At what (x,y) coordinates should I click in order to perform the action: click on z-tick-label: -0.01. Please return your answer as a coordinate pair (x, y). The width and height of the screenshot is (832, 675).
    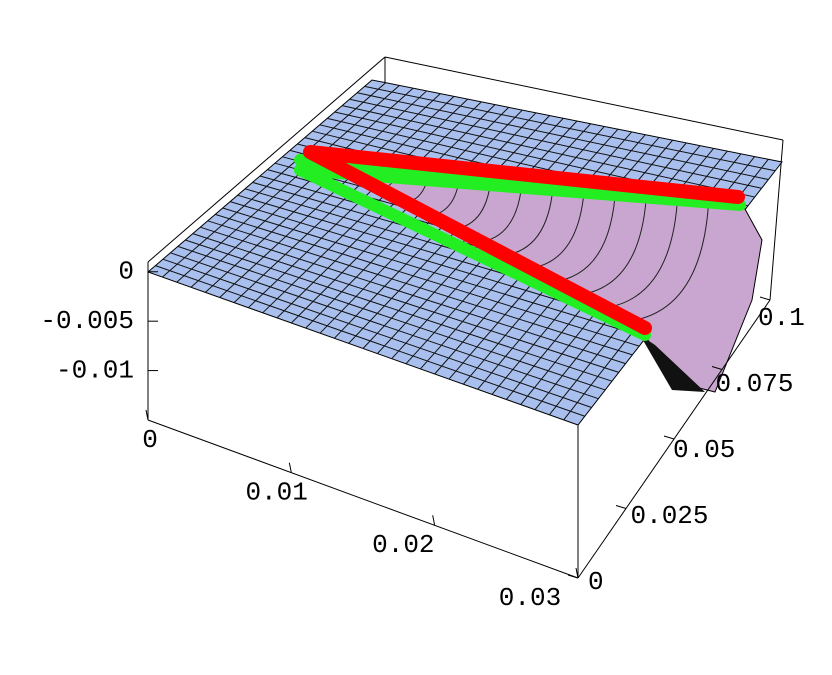
    Looking at the image, I should click on (95, 370).